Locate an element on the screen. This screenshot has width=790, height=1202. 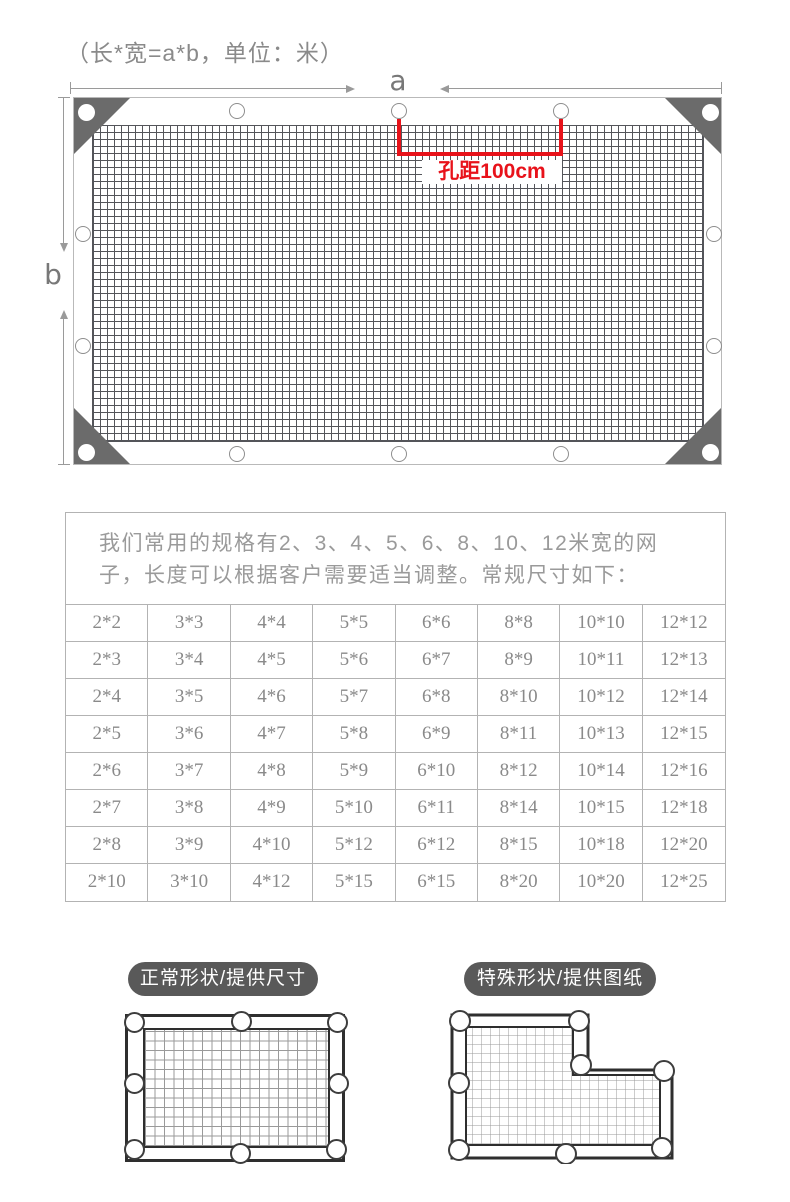
normal-shape-diagram is located at coordinates (236, 1087).